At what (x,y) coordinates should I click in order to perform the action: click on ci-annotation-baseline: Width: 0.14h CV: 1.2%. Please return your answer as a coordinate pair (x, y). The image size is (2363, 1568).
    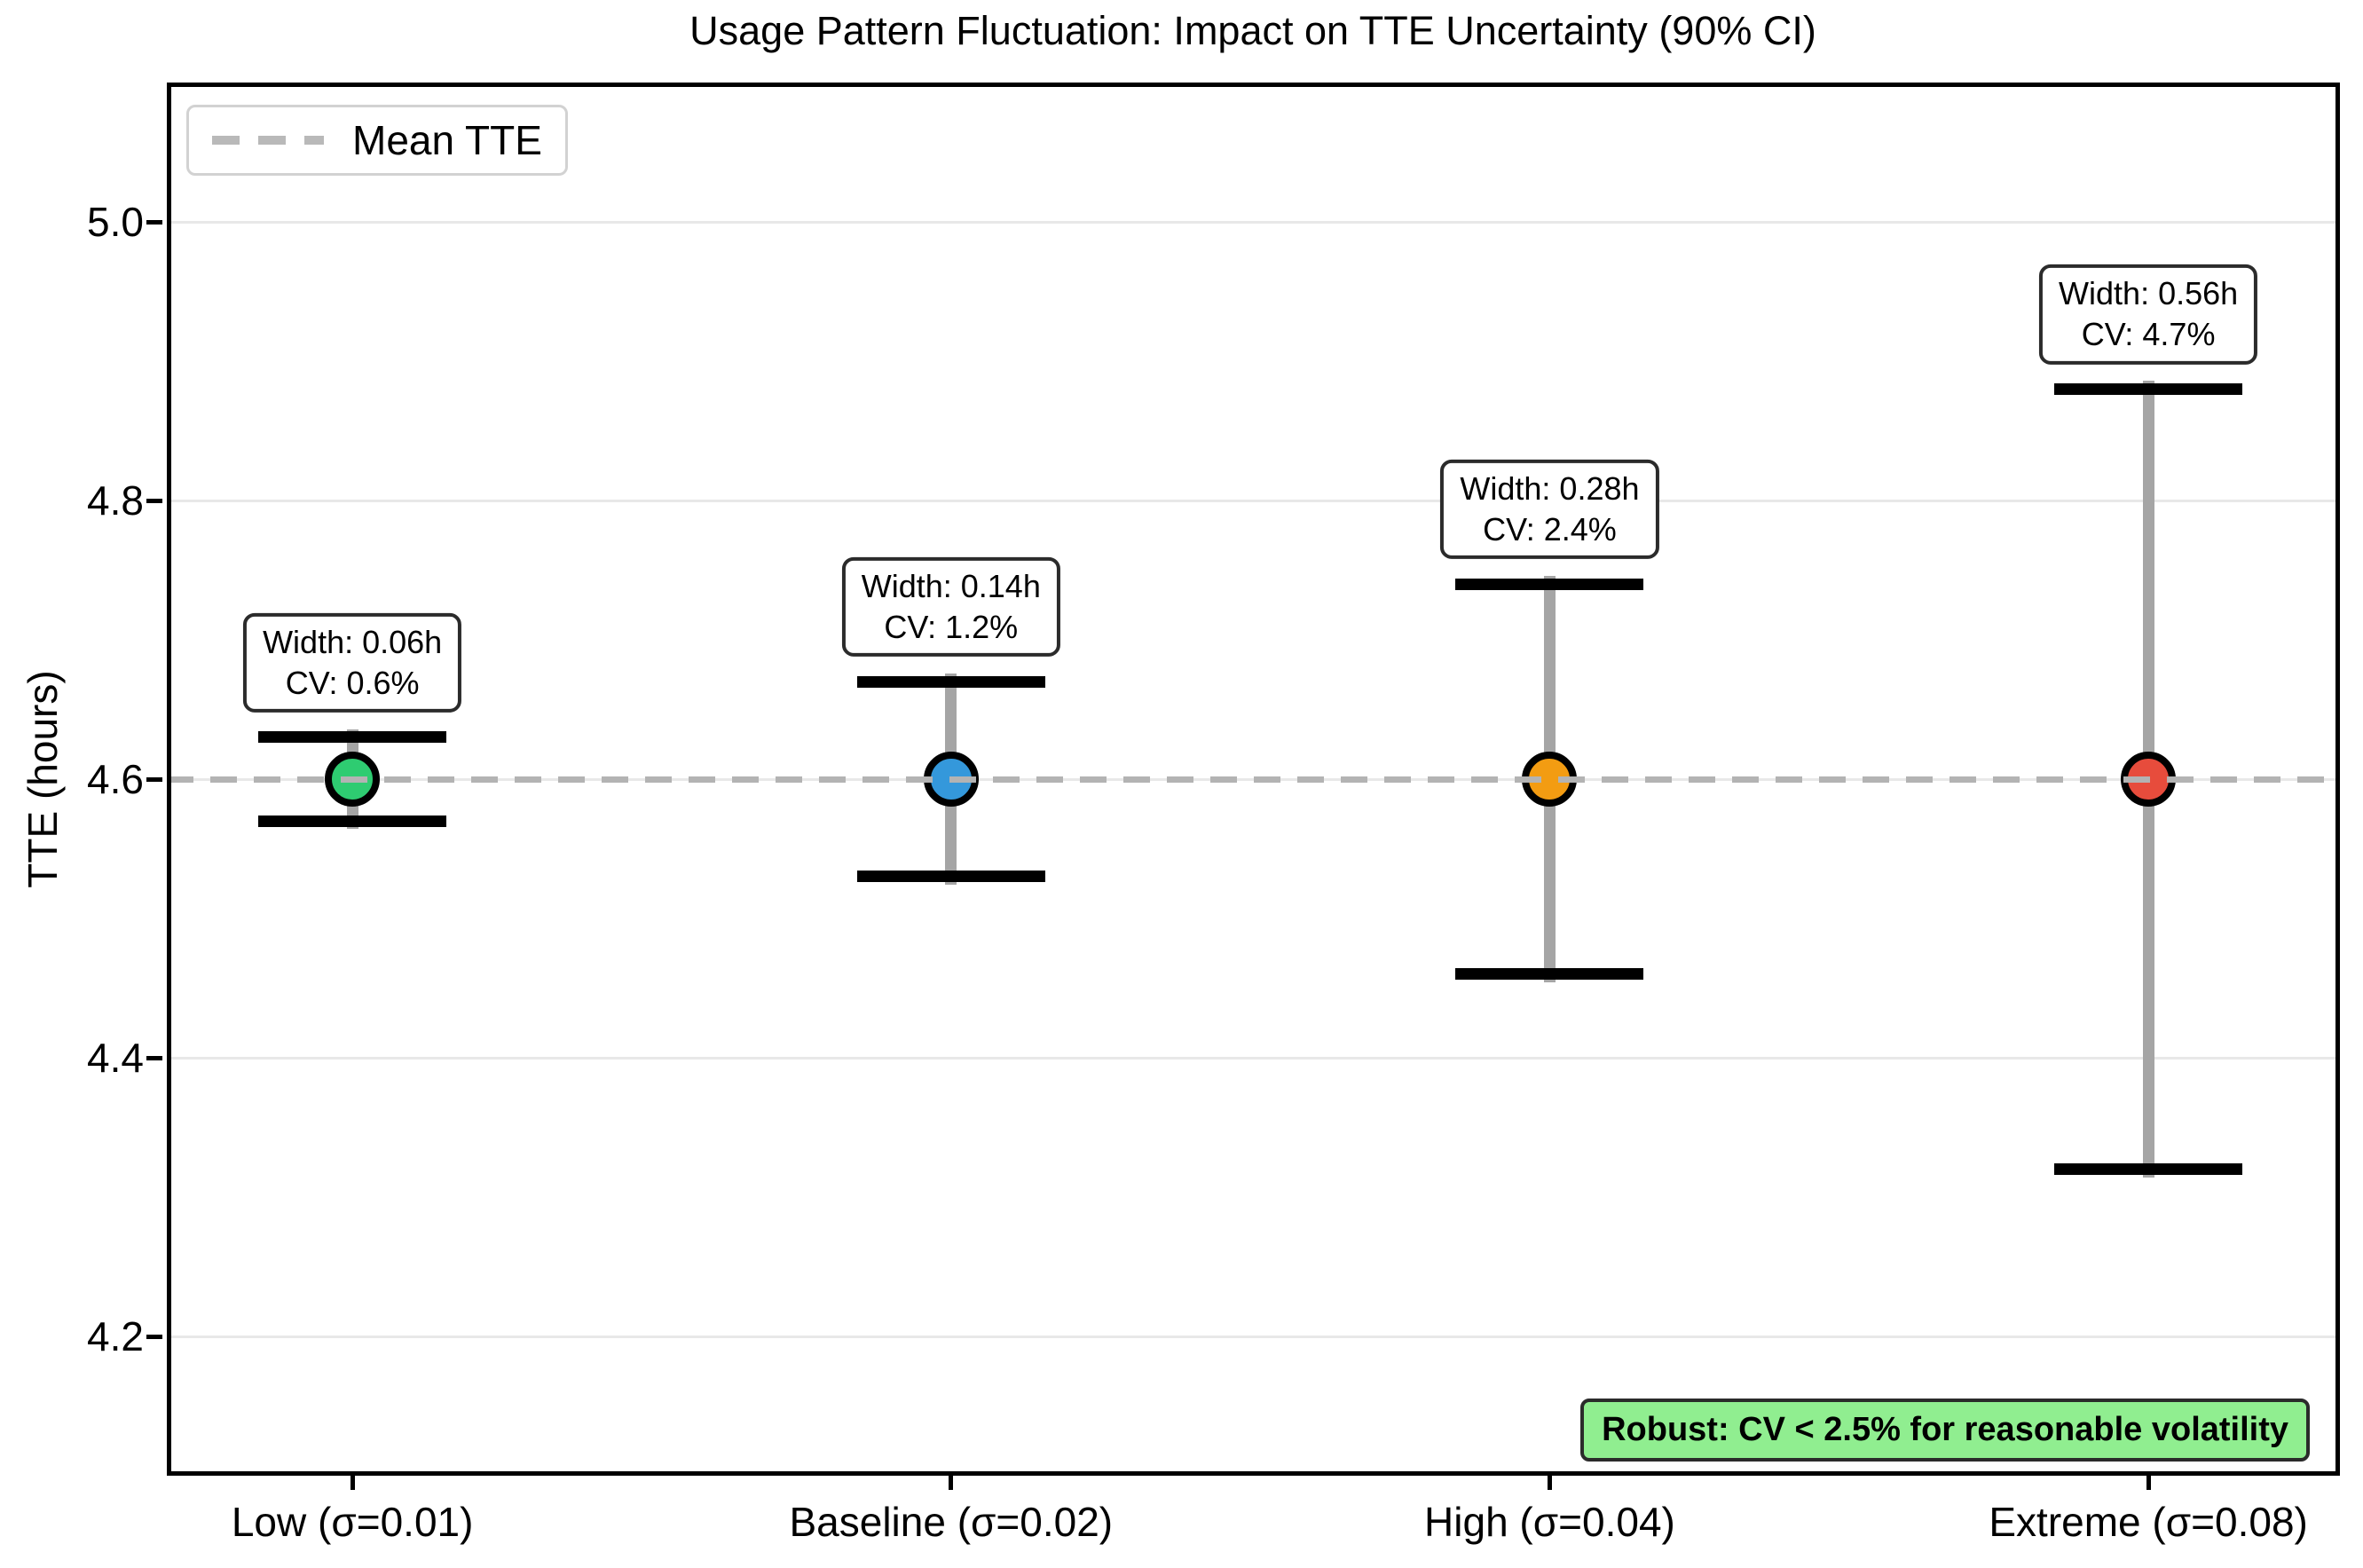
    Looking at the image, I should click on (950, 607).